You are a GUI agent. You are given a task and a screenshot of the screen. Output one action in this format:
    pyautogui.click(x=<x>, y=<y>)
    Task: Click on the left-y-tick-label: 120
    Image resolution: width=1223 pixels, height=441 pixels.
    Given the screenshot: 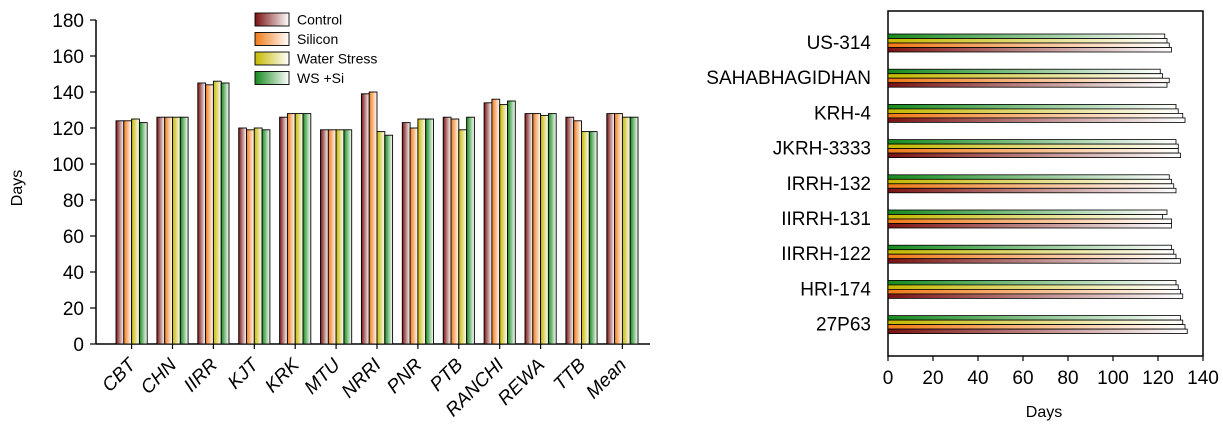 What is the action you would take?
    pyautogui.click(x=68, y=129)
    